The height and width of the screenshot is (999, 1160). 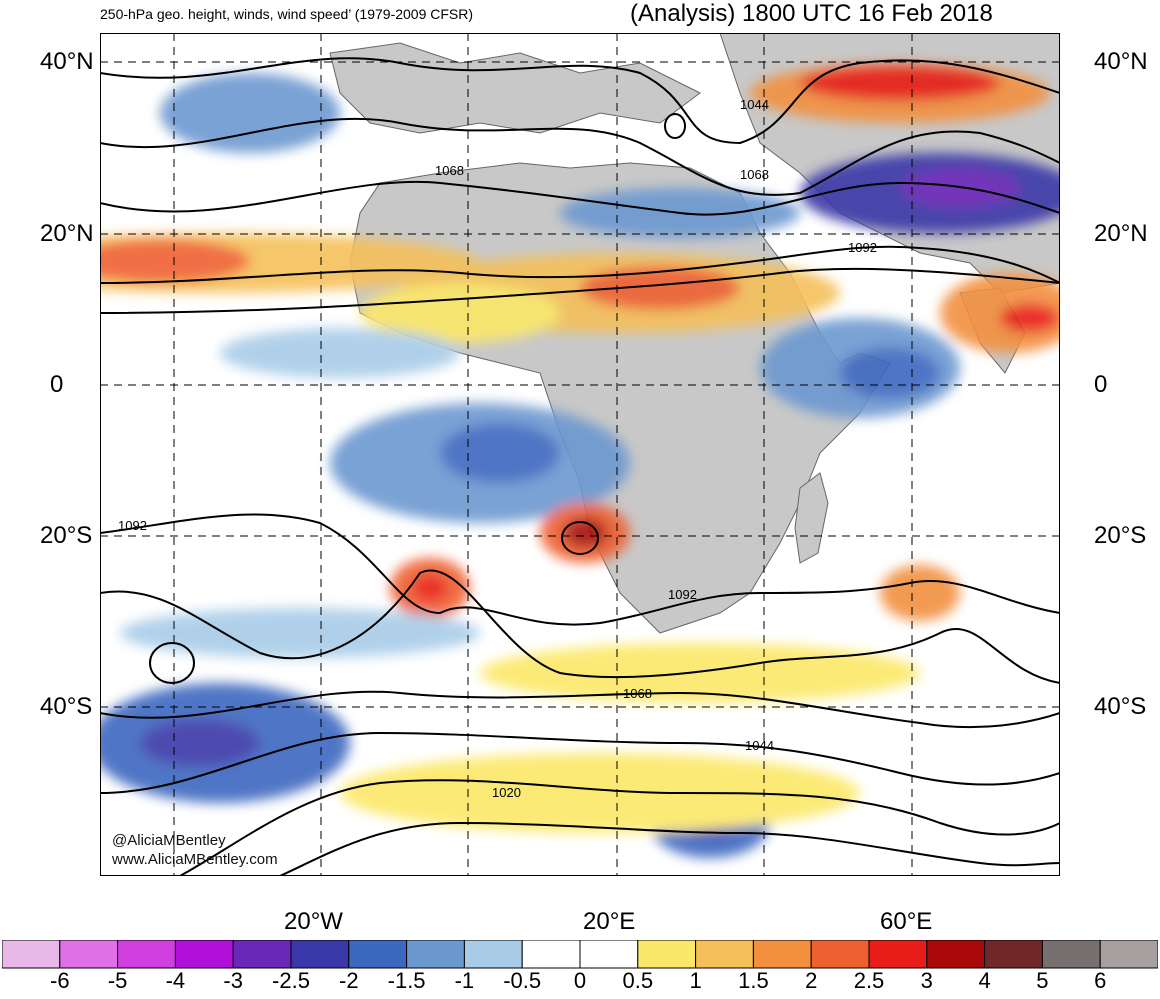 What do you see at coordinates (349, 980) in the screenshot?
I see `colorbar-label: -2` at bounding box center [349, 980].